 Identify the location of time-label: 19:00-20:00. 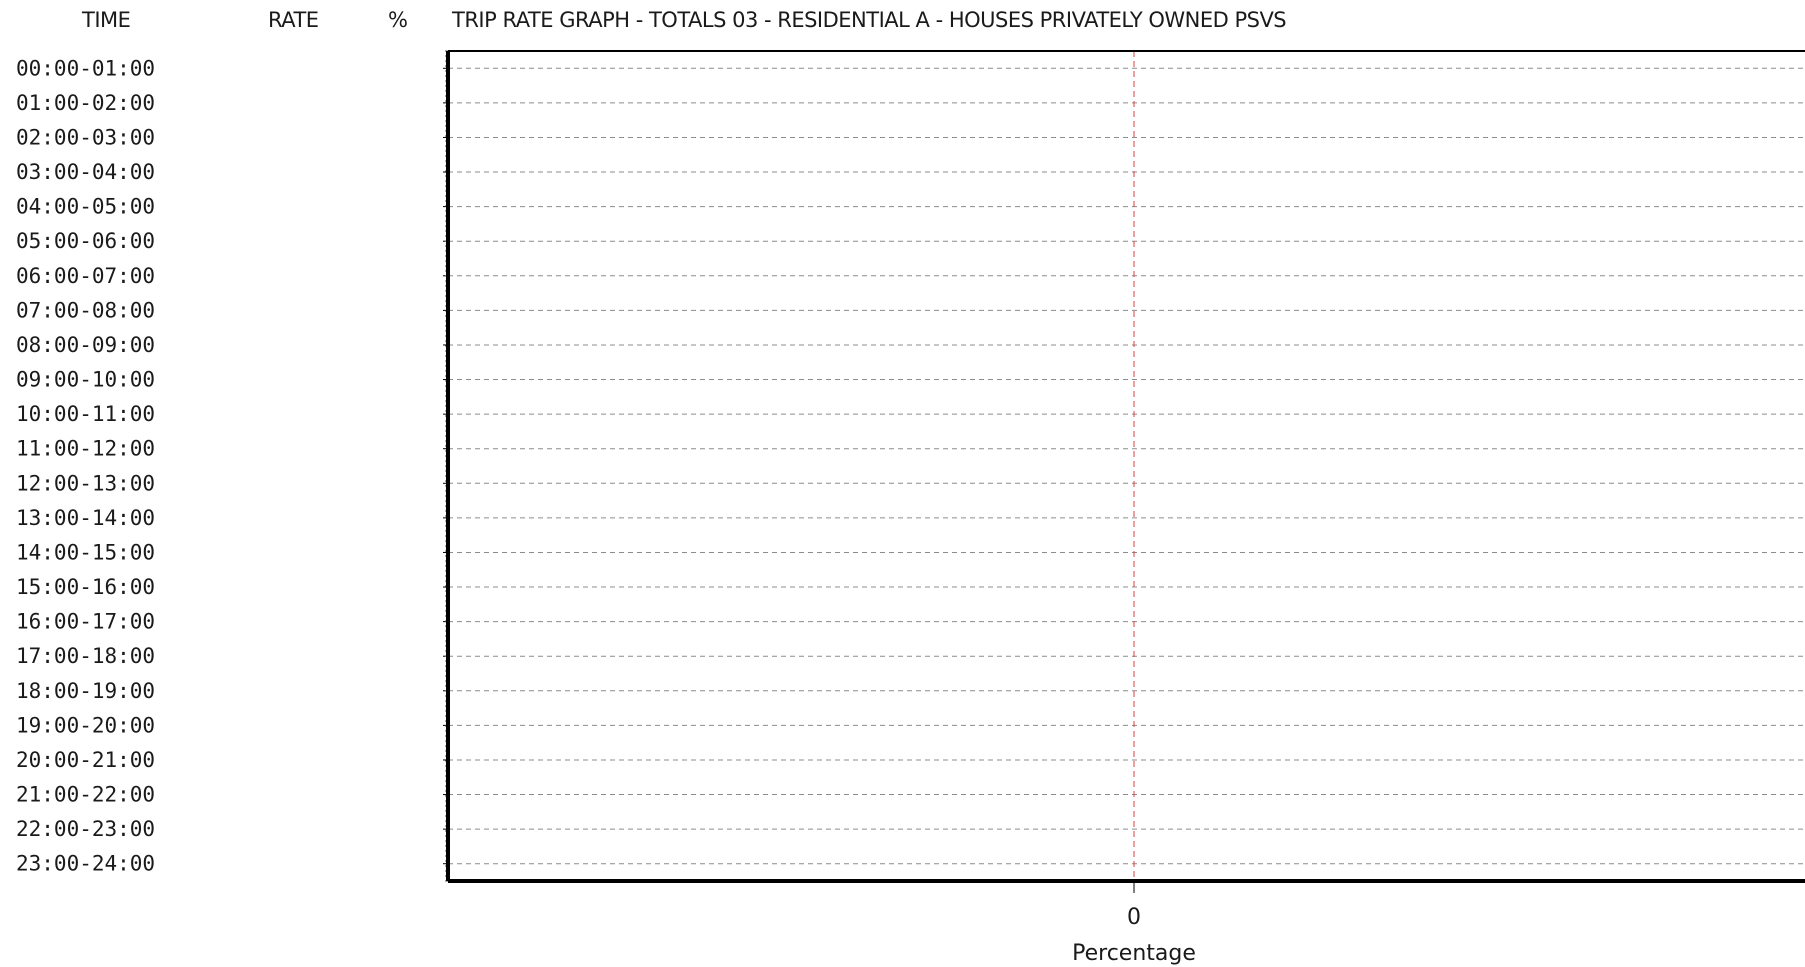
(85, 725).